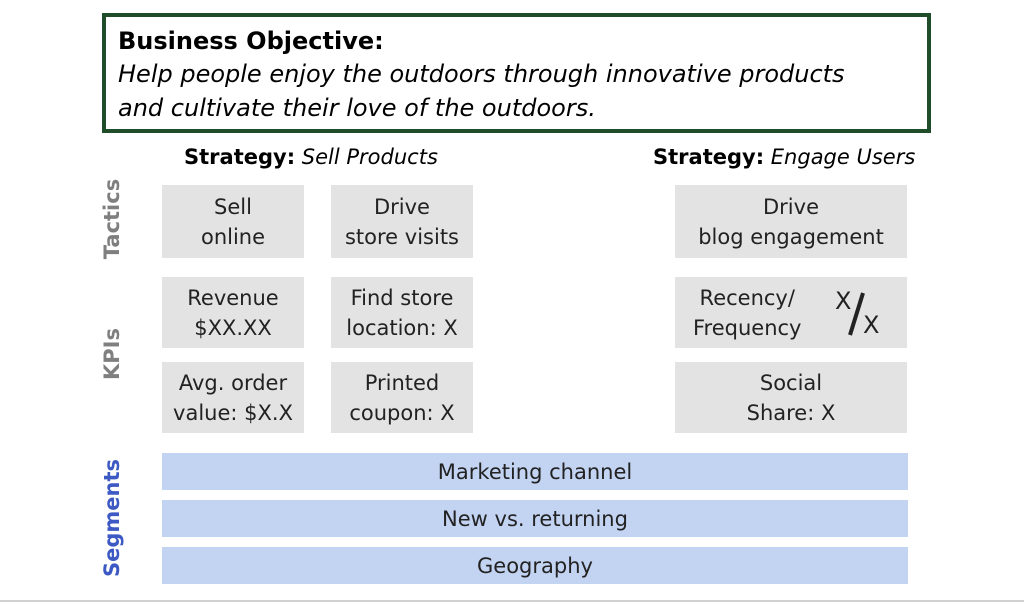 Image resolution: width=1024 pixels, height=605 pixels. Describe the element at coordinates (369, 157) in the screenshot. I see `strategy-name: Sell Products` at that location.